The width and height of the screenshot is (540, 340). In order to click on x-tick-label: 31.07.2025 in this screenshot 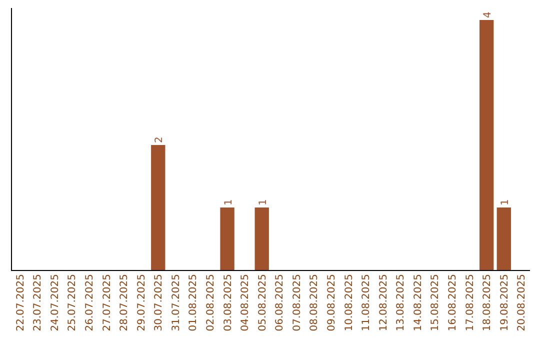, I will do `click(176, 303)`.